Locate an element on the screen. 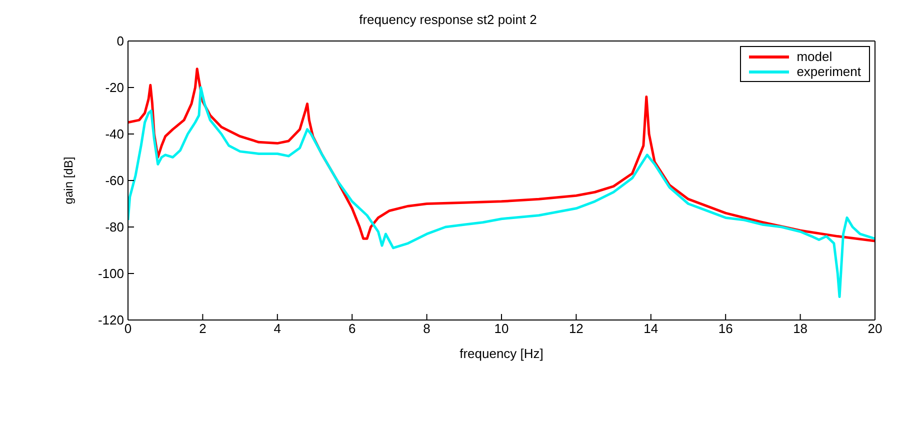 The width and height of the screenshot is (897, 427). y-tick-label: -40 is located at coordinates (114, 134).